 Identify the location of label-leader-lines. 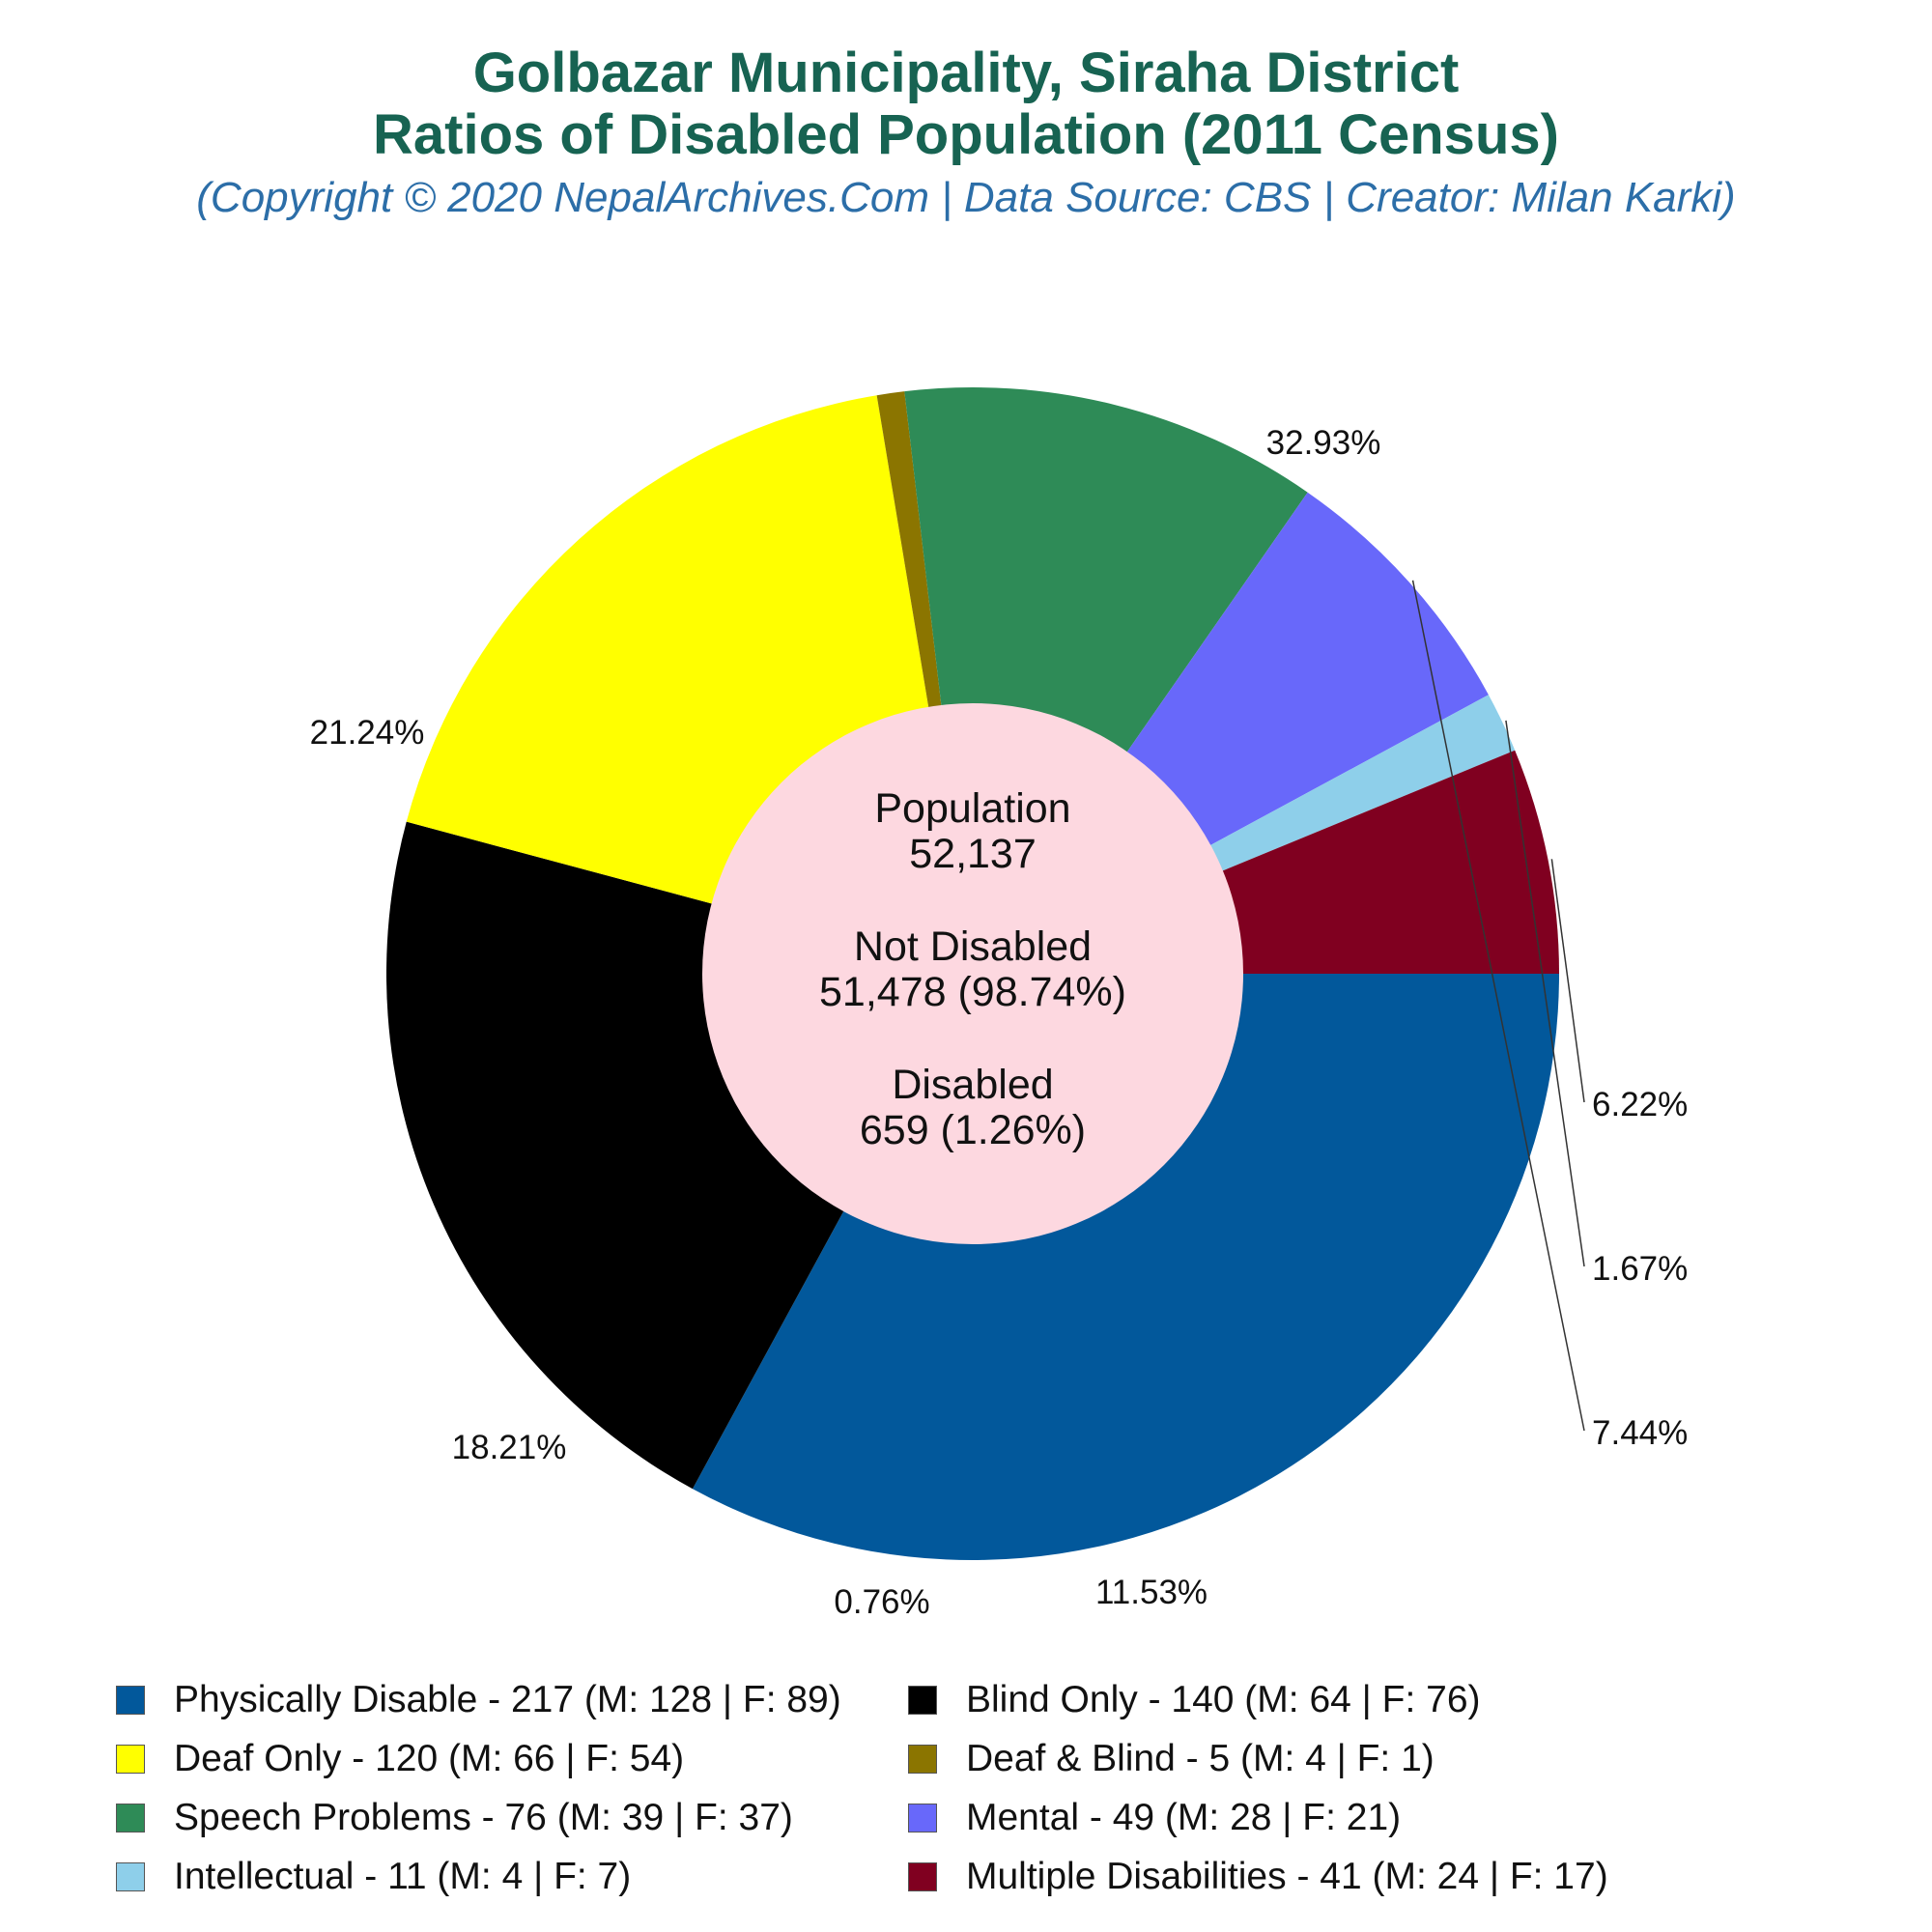
(1498, 1006).